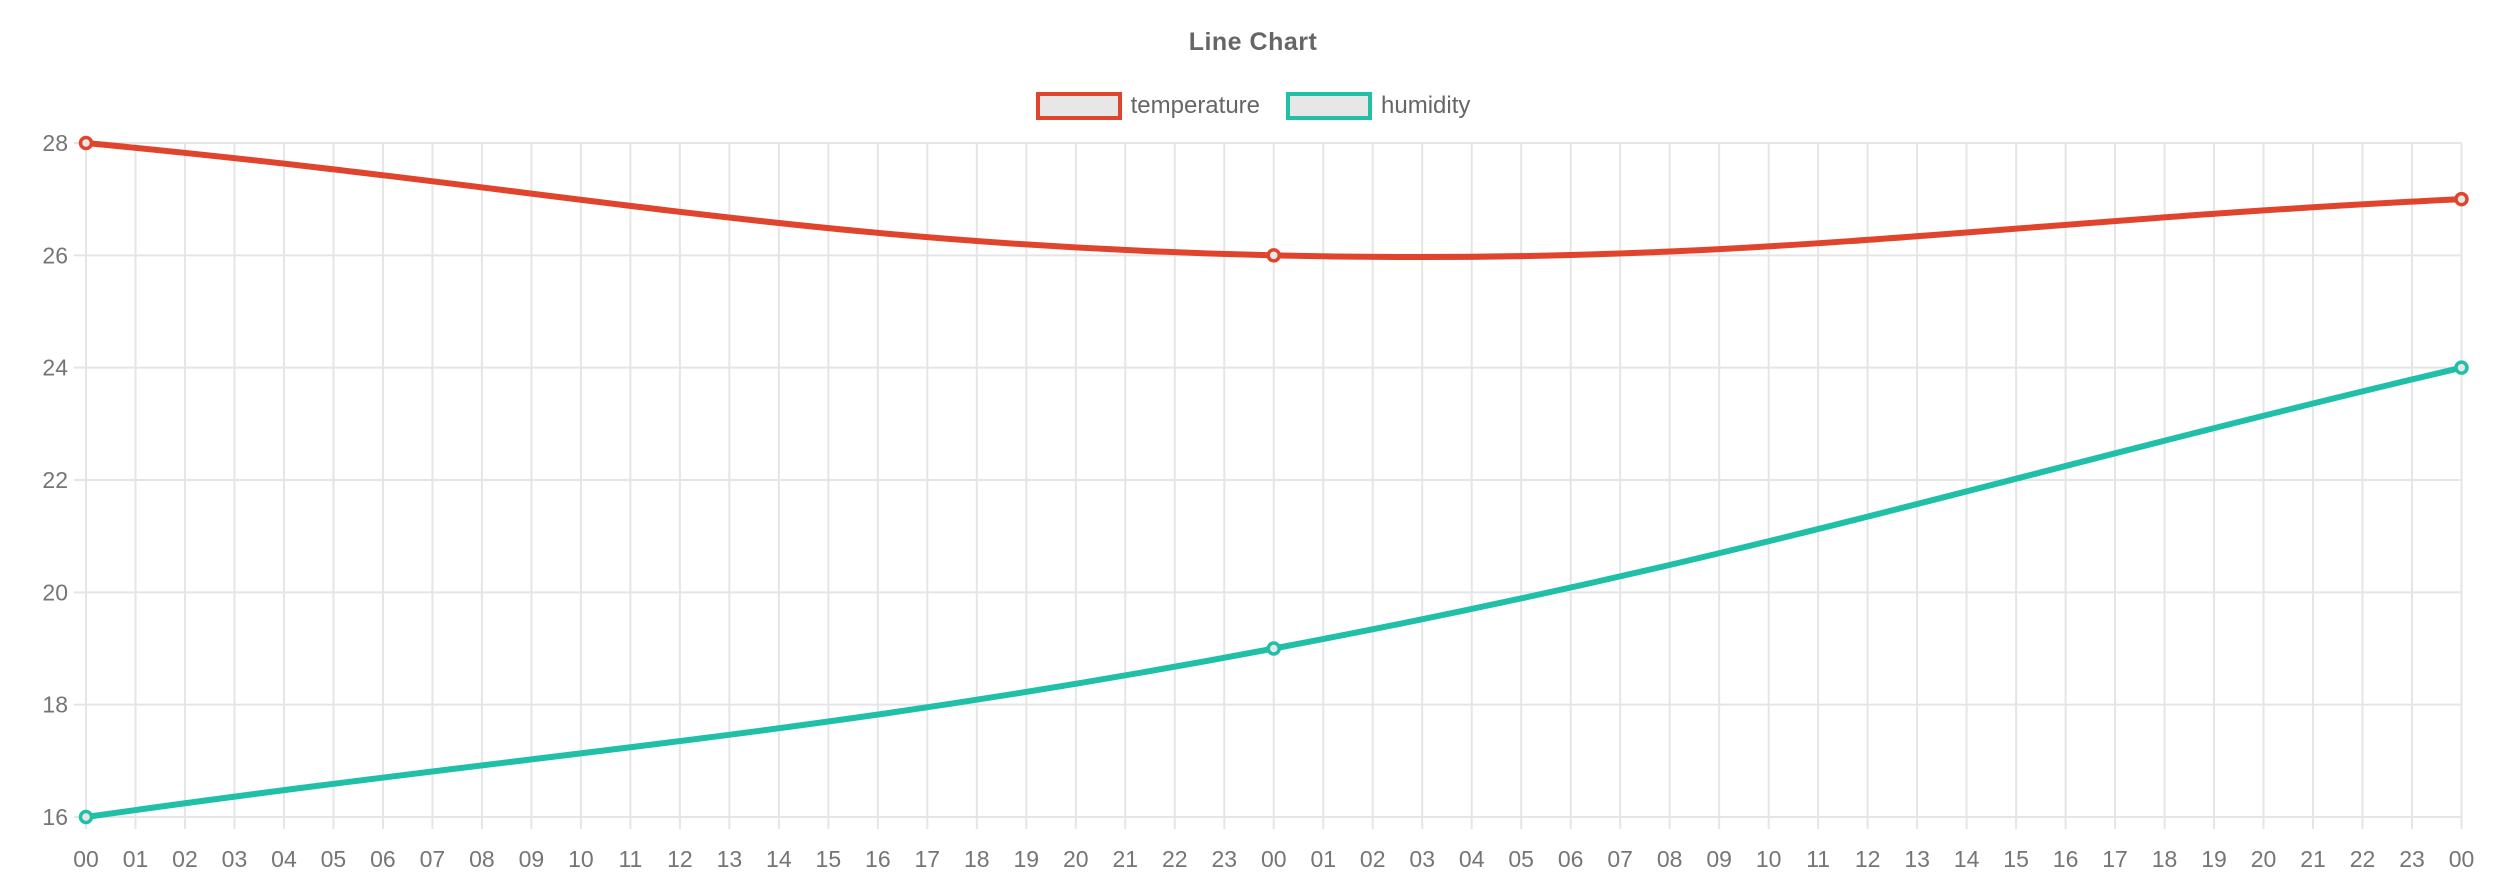 The width and height of the screenshot is (2506, 890). Describe the element at coordinates (1378, 106) in the screenshot. I see `legend-item-humidity: humidity` at that location.